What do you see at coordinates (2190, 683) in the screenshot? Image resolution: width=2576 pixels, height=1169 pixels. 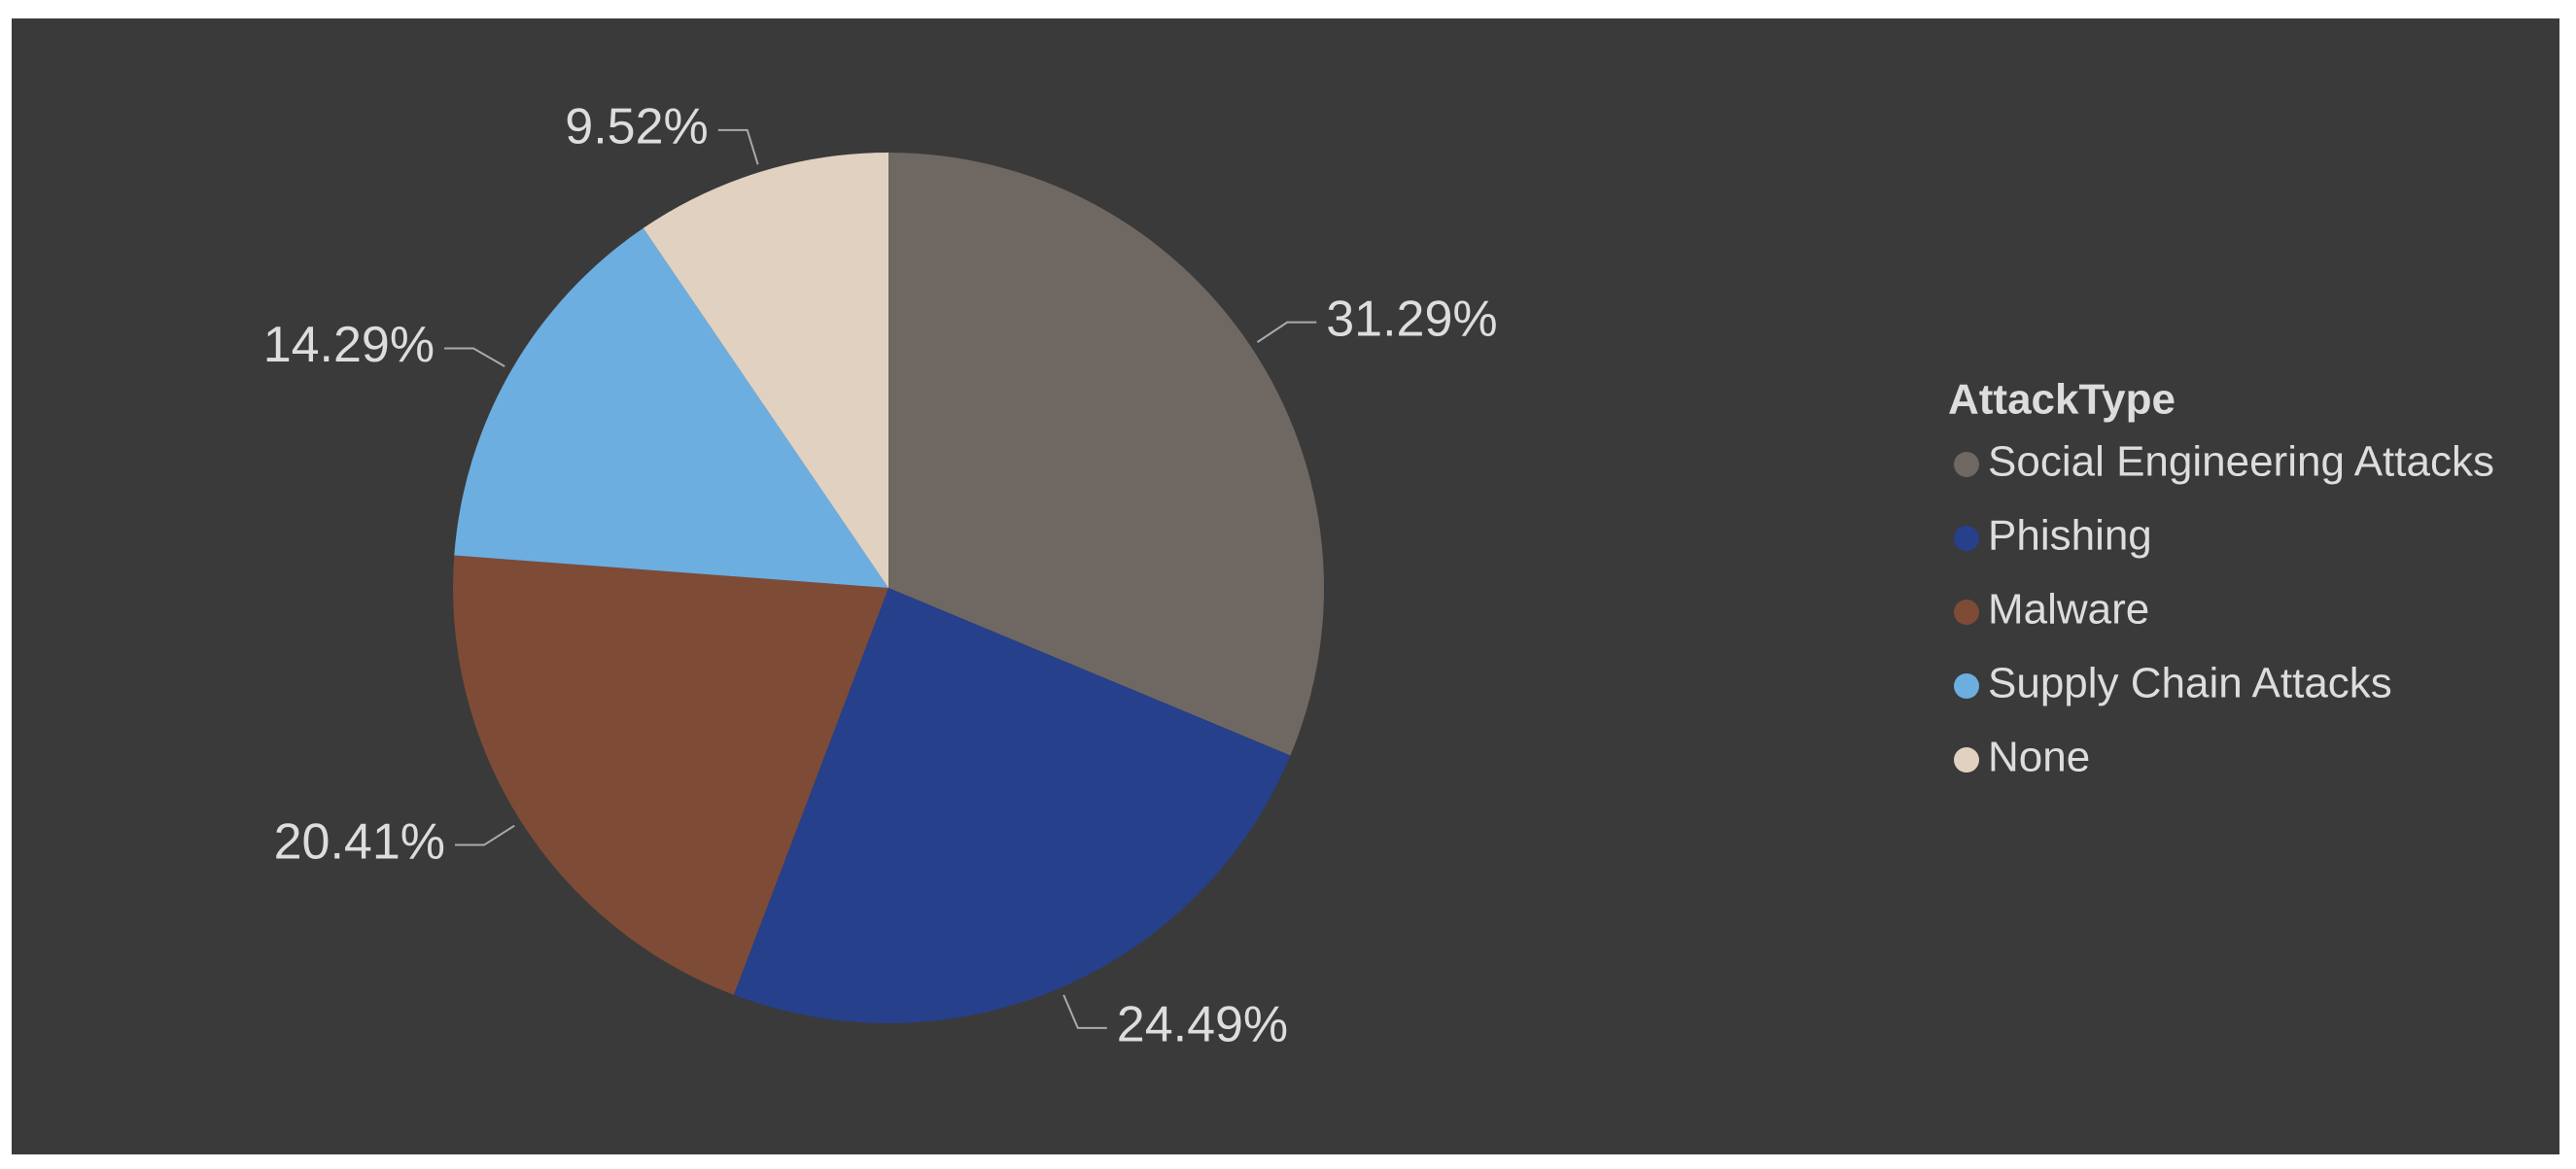 I see `legend-label: Supply Chain Attacks` at bounding box center [2190, 683].